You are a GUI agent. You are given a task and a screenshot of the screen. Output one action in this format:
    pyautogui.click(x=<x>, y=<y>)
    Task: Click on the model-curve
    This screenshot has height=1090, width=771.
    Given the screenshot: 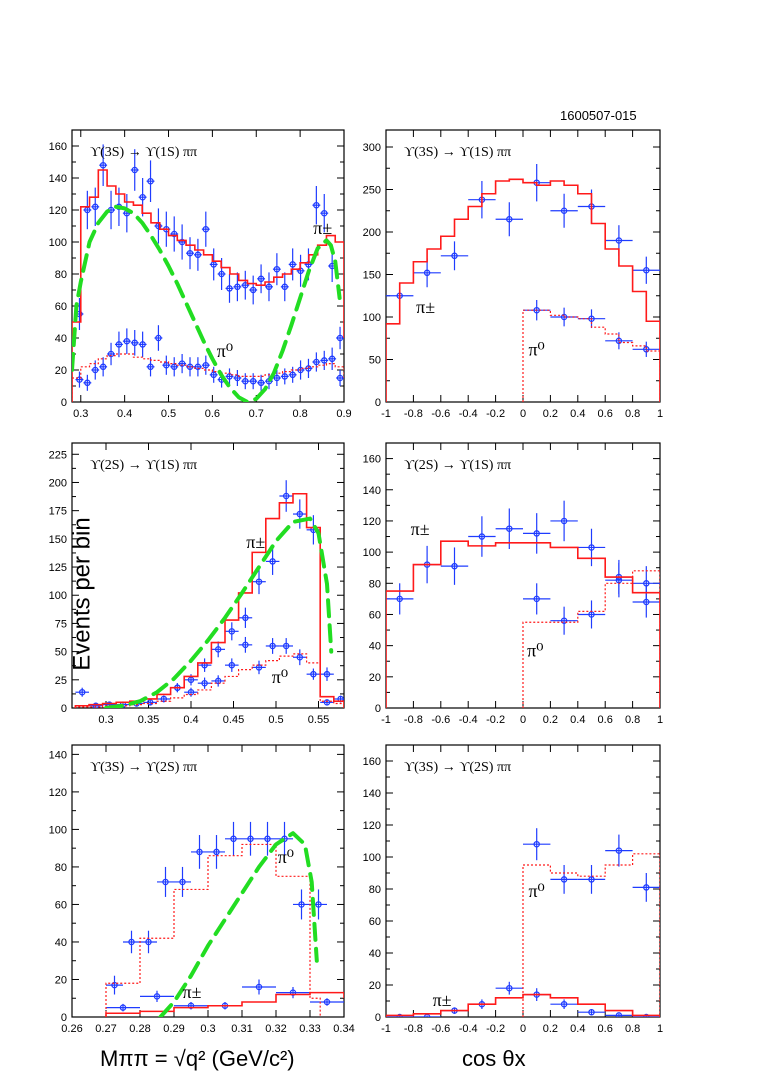 What is the action you would take?
    pyautogui.click(x=207, y=303)
    